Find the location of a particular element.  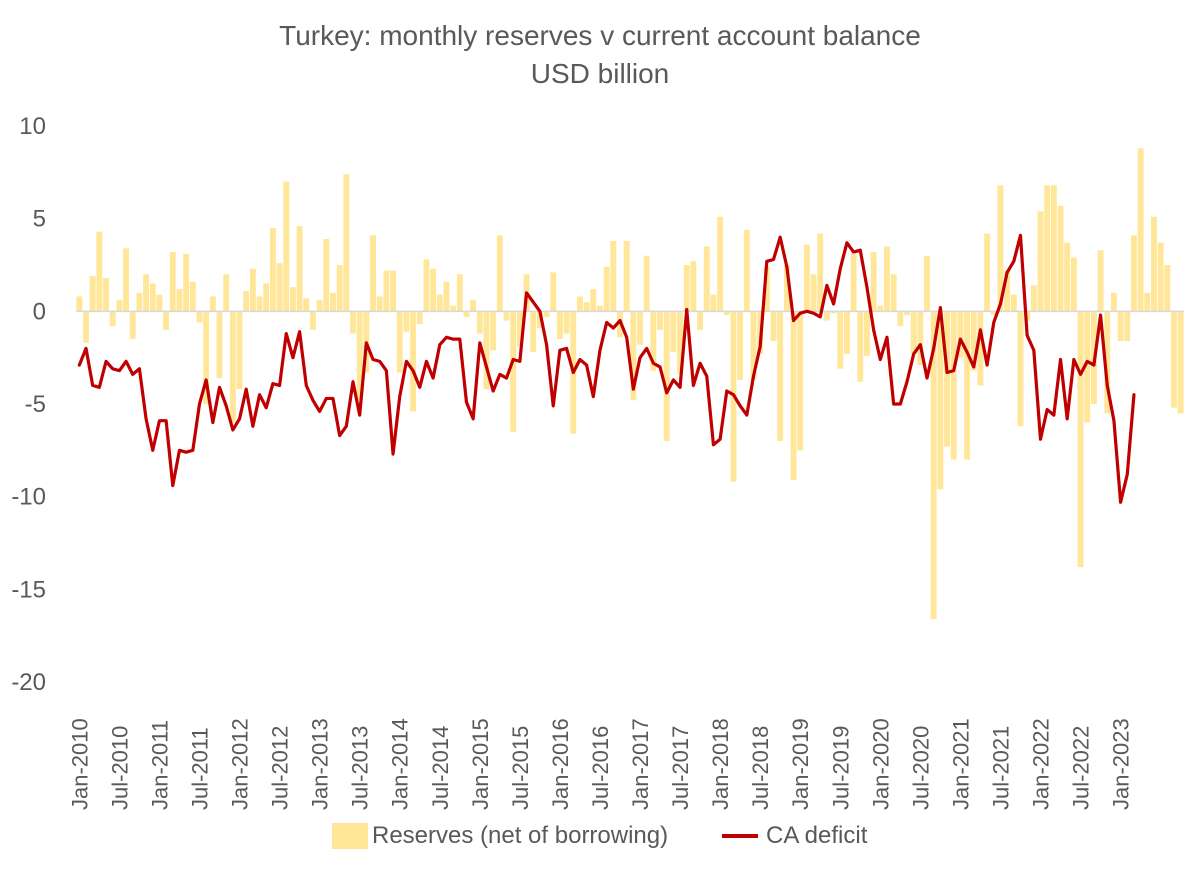

x-tick-label: Jul-2022 is located at coordinates (1081, 768).